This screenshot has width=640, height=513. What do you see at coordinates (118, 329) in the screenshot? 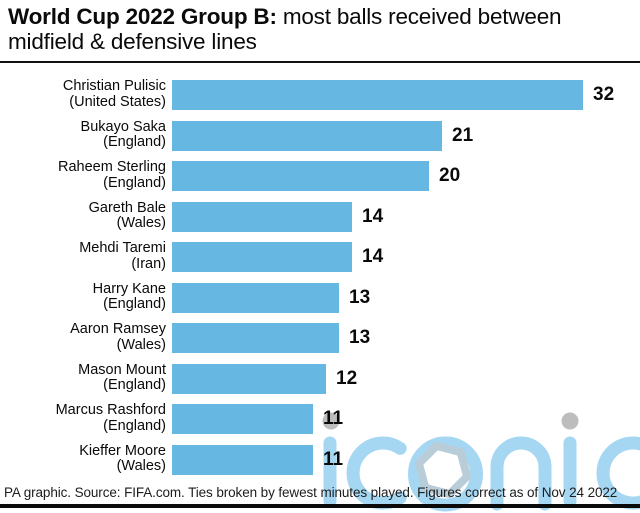
I see `player-name: Aaron Ramsey` at bounding box center [118, 329].